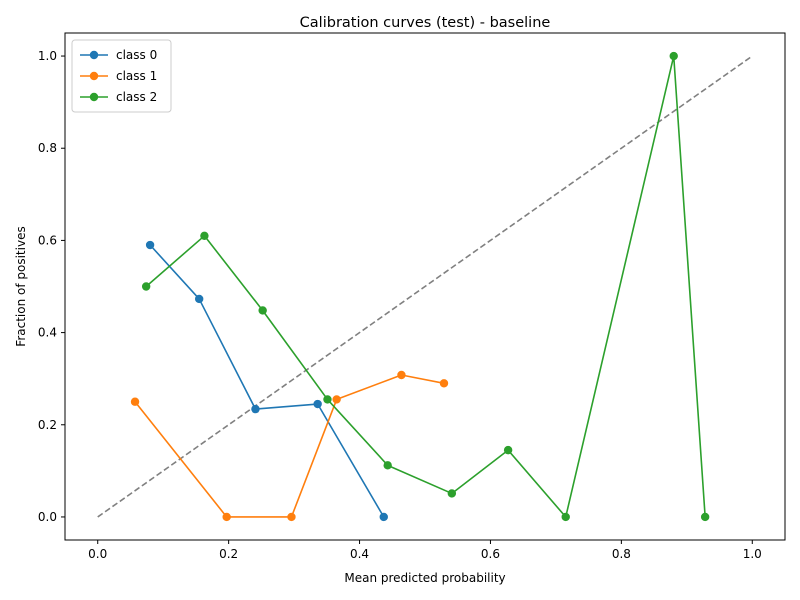 The height and width of the screenshot is (600, 800). What do you see at coordinates (136, 97) in the screenshot?
I see `legend-label: class 2` at bounding box center [136, 97].